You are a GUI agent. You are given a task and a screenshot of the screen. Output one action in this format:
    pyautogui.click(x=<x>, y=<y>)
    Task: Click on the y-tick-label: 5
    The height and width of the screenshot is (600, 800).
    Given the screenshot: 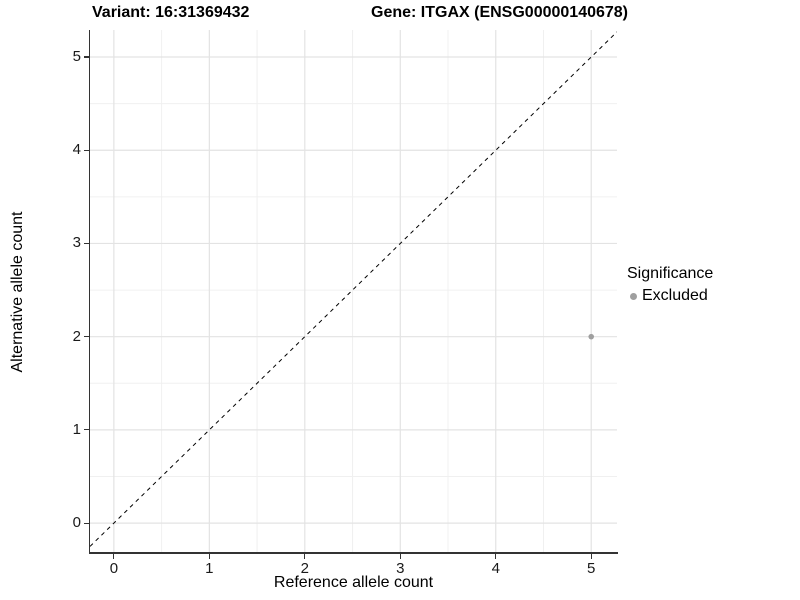 What is the action you would take?
    pyautogui.click(x=76, y=57)
    